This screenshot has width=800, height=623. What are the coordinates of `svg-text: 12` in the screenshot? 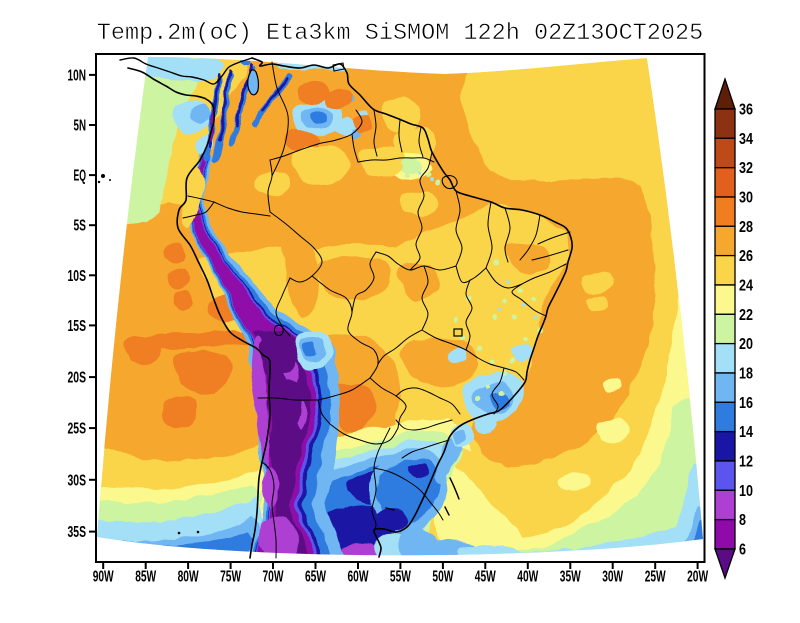 It's located at (746, 462).